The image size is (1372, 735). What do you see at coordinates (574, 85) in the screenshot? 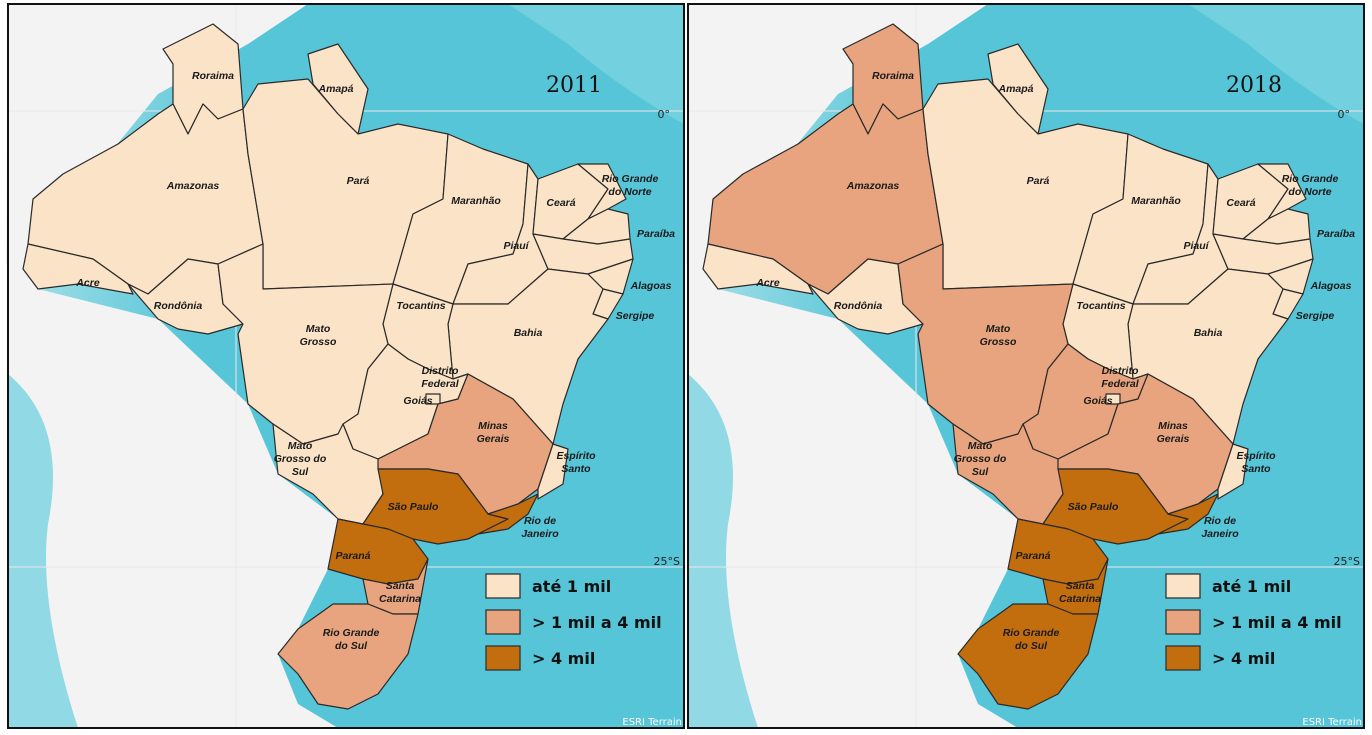
I see `year-title-2011: 2011` at bounding box center [574, 85].